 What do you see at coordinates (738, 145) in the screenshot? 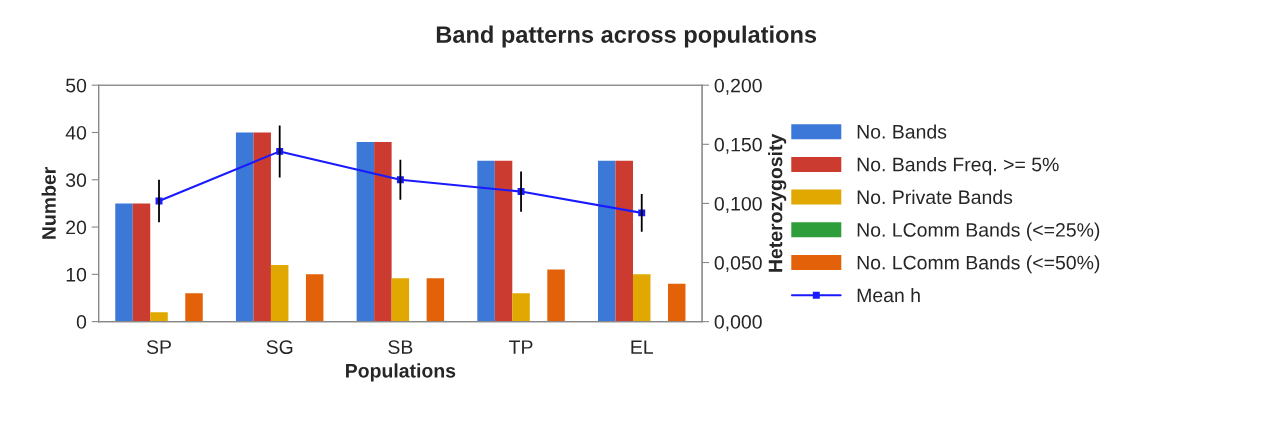
I see `y2-tick-label: 0,150` at bounding box center [738, 145].